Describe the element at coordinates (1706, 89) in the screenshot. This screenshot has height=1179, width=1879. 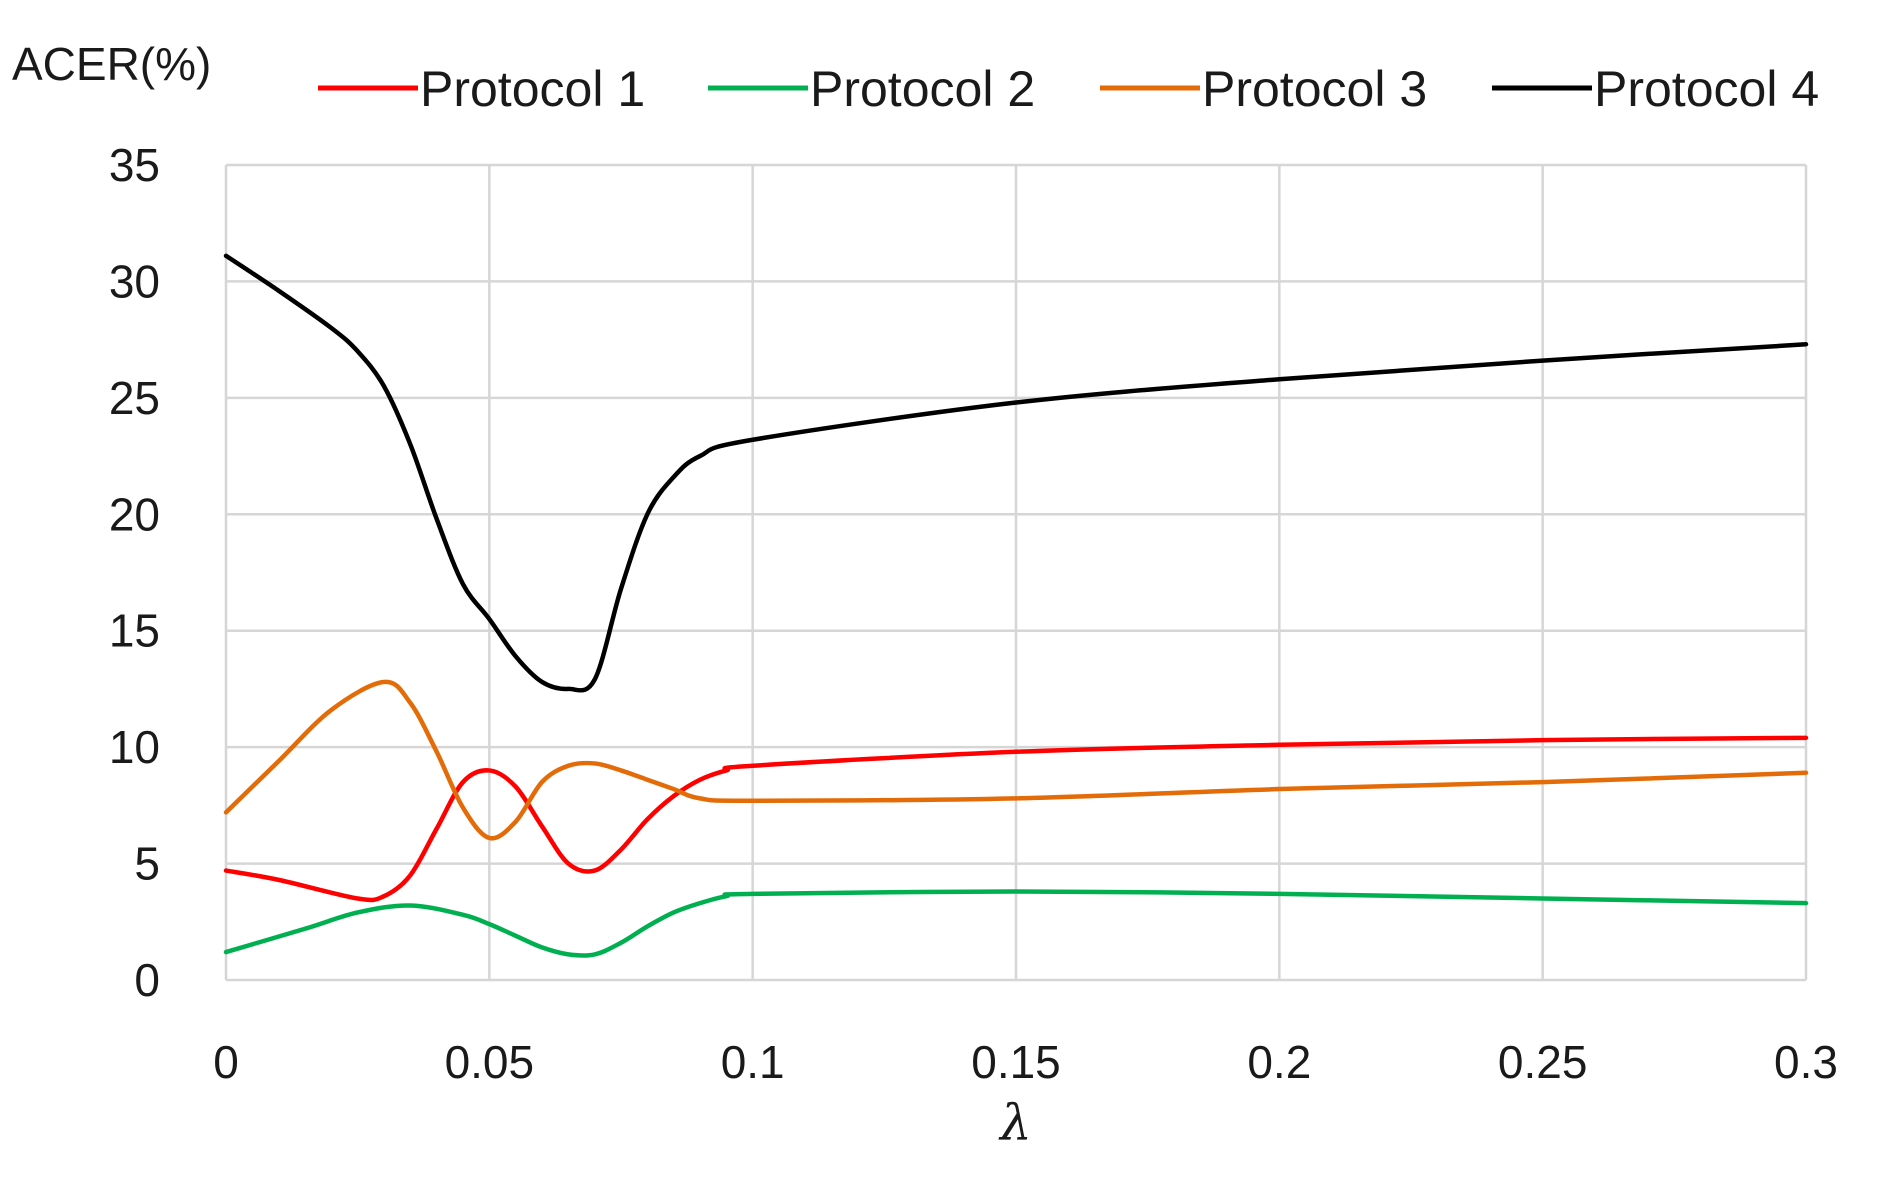
I see `legend-label: Protocol 4` at that location.